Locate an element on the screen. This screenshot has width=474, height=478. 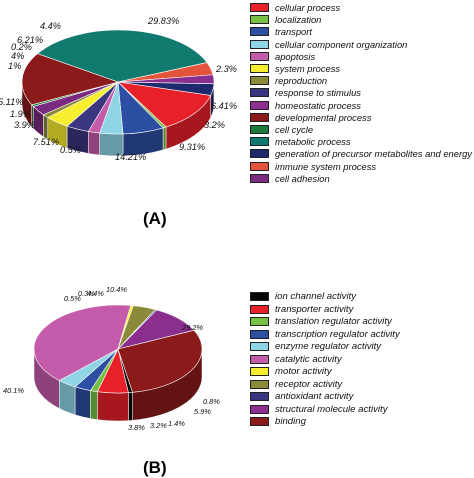
legend-label: response to stimulus is located at coordinates (318, 92).